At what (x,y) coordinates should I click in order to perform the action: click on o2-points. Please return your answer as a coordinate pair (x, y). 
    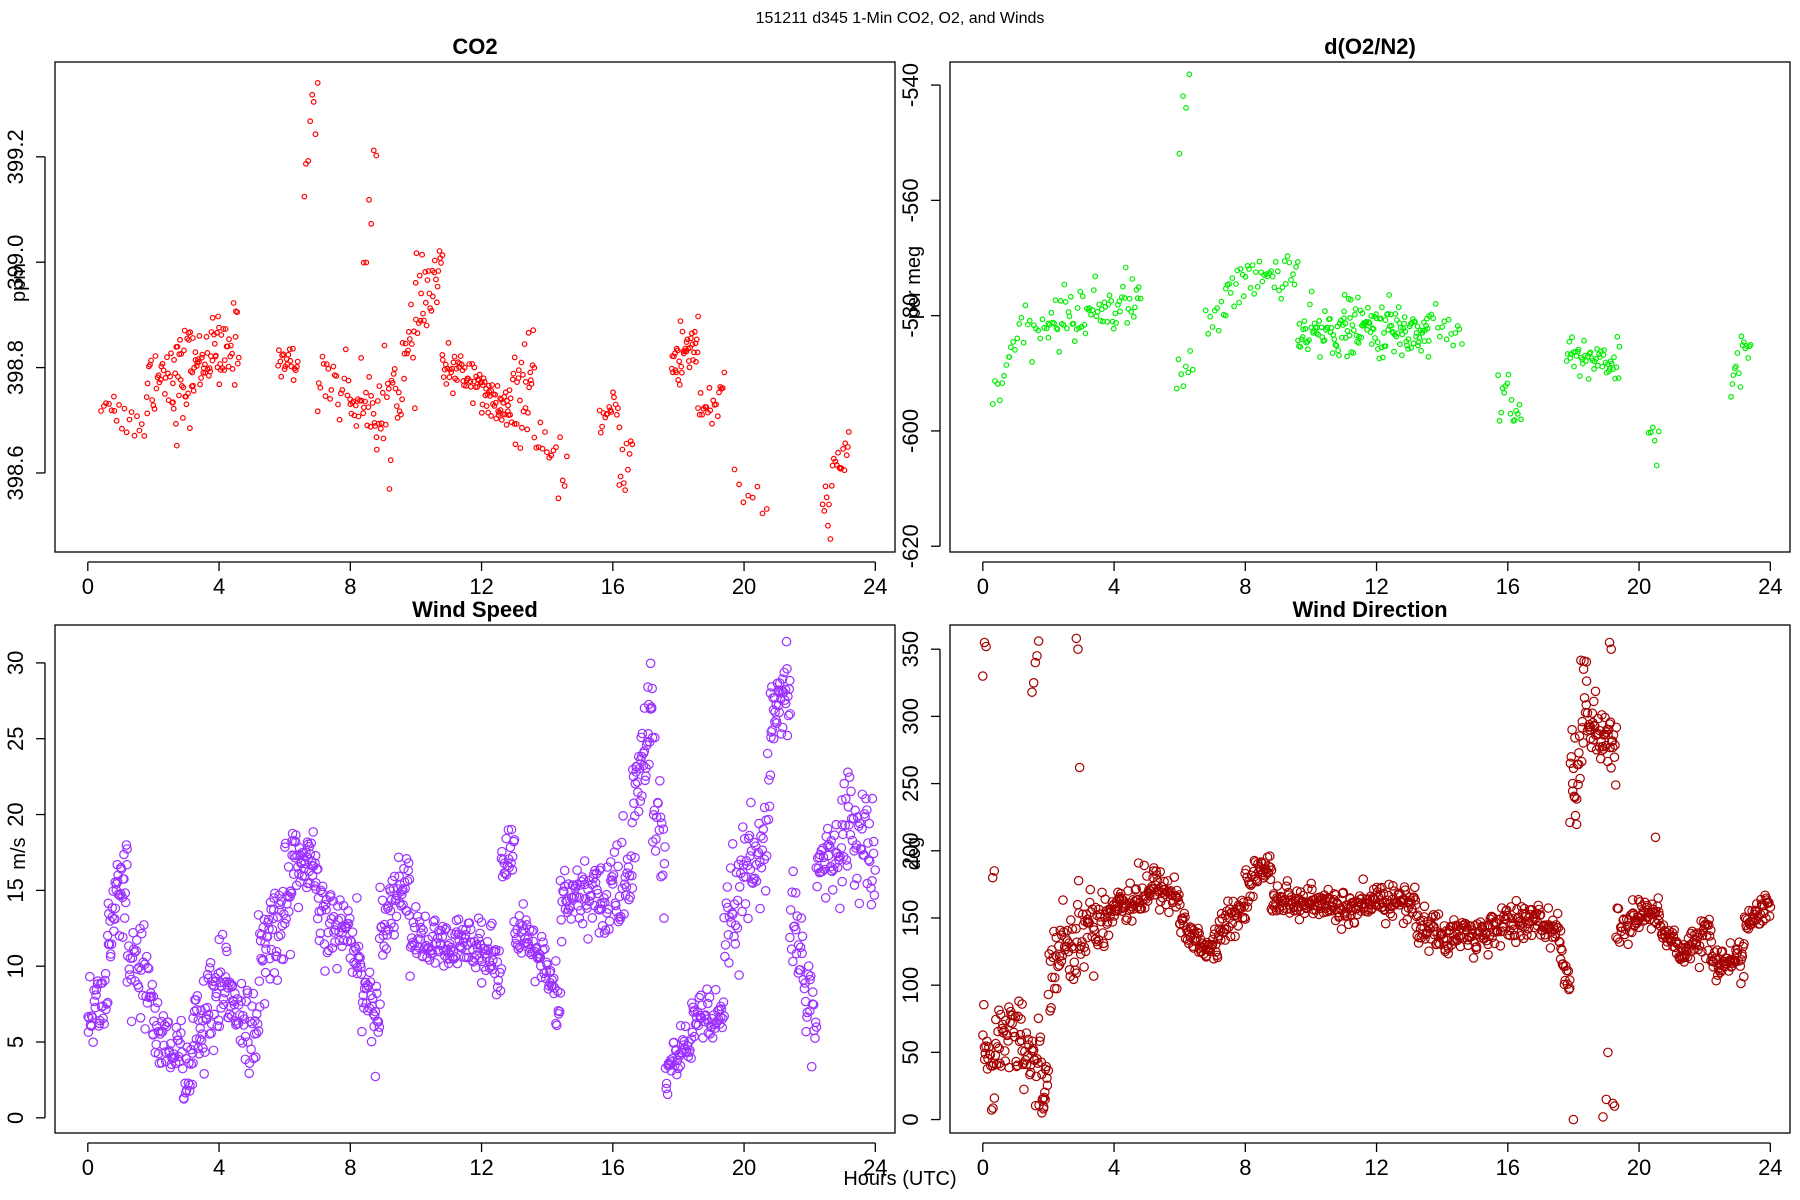
    Looking at the image, I should click on (1371, 270).